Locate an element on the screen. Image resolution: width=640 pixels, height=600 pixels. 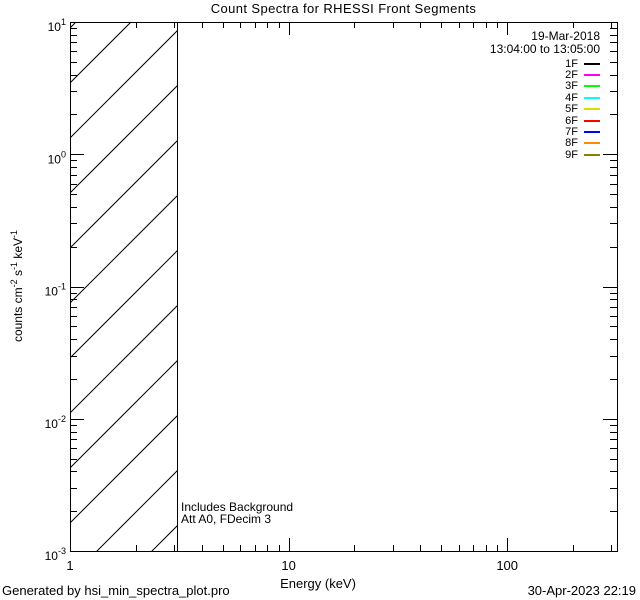
svg-text: 10 is located at coordinates (288, 565).